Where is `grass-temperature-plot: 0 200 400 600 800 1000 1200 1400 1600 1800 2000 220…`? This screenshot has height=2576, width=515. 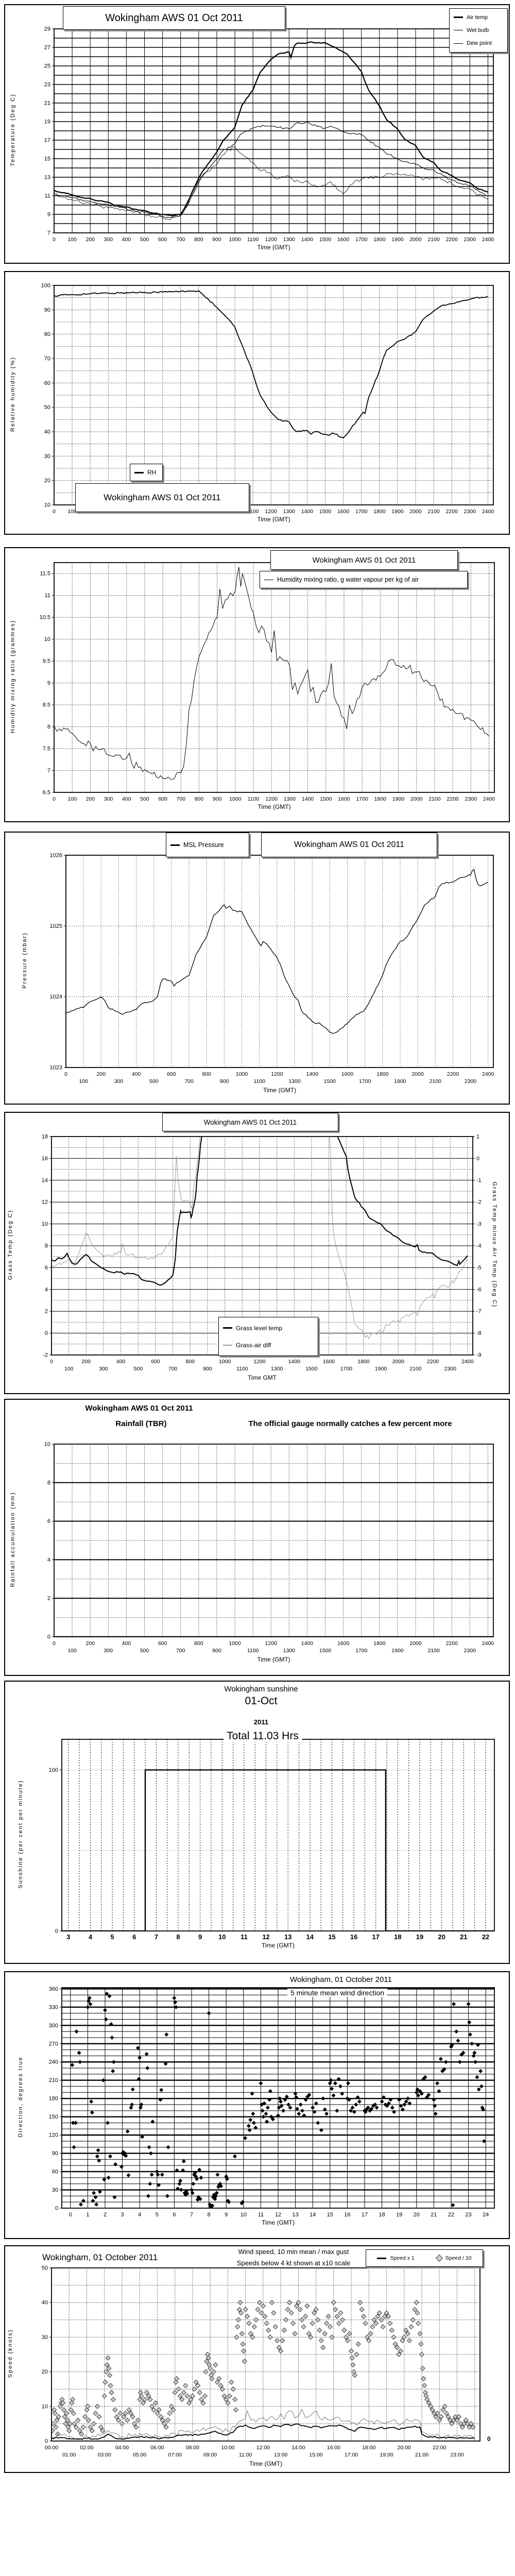 grass-temperature-plot: 0 200 400 600 800 1000 1200 1400 1600 1800 2000 220… is located at coordinates (262, 1258).